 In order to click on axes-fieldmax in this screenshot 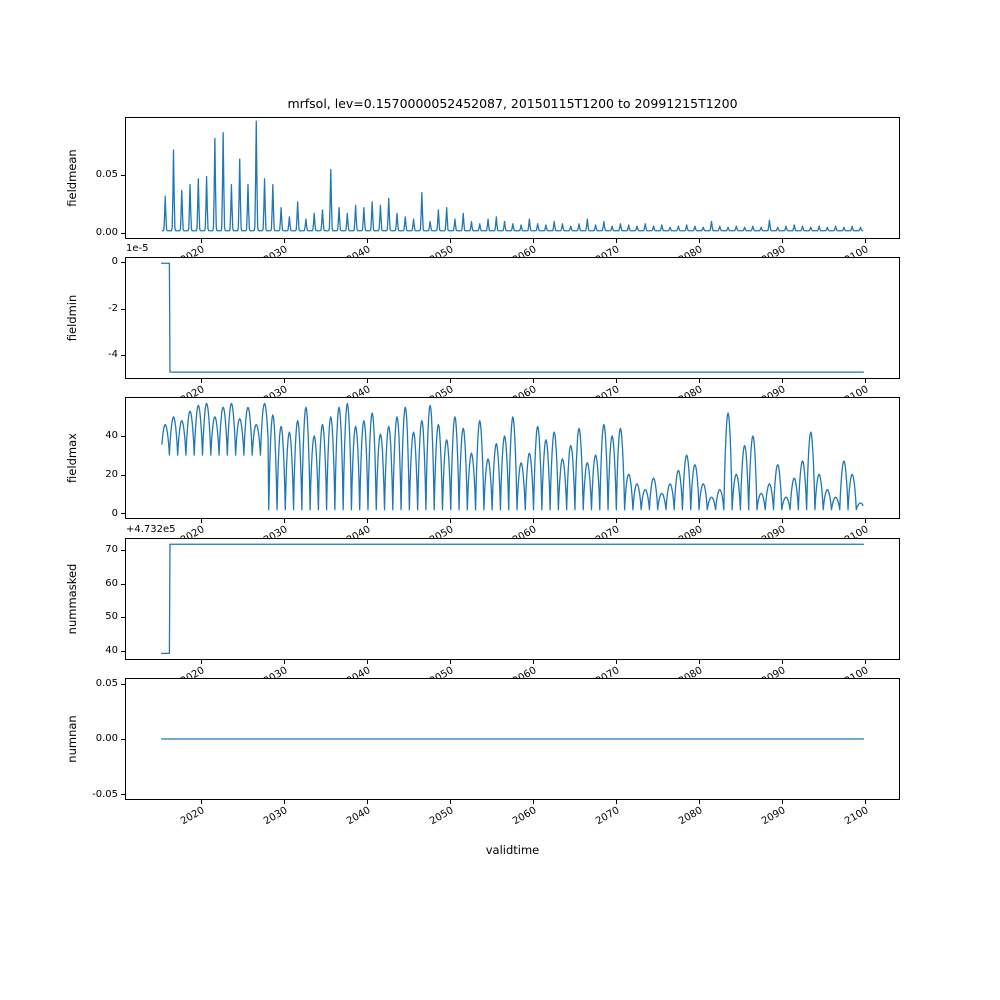, I will do `click(512, 458)`.